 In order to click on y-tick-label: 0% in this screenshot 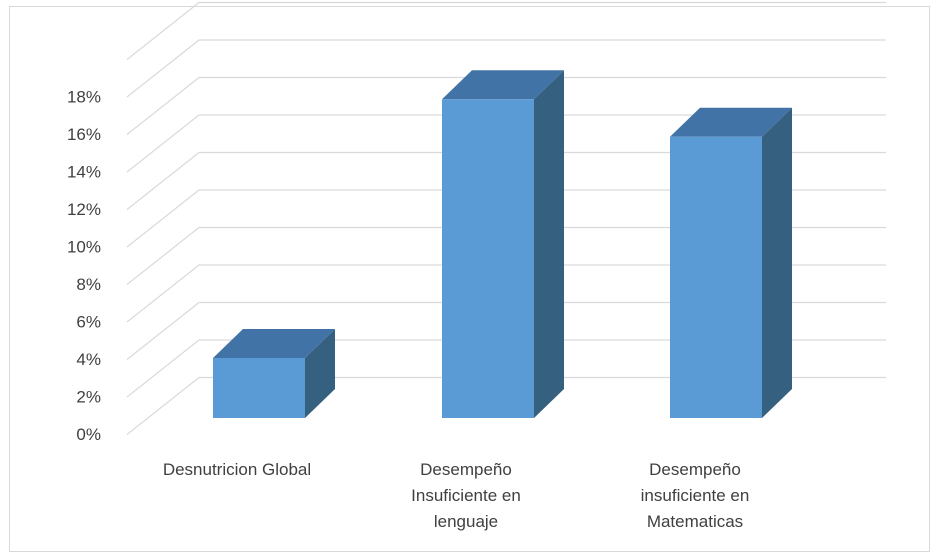, I will do `click(88, 434)`.